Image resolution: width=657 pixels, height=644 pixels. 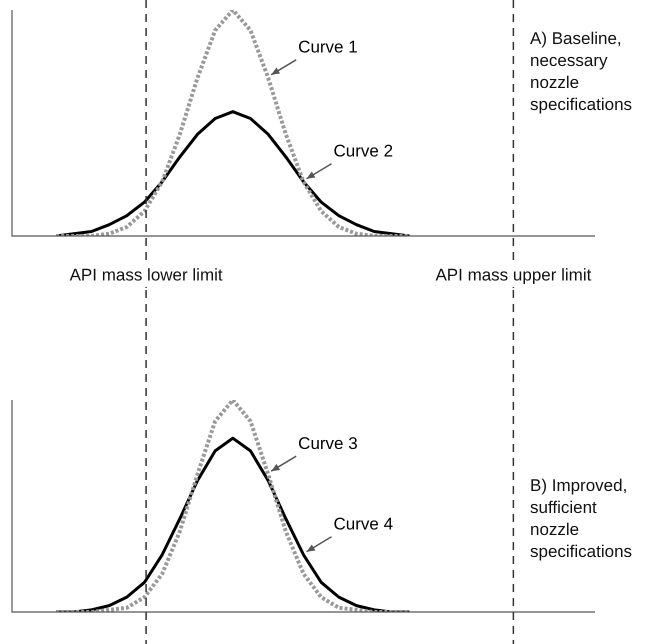 I want to click on text: API mass upper limit, so click(x=513, y=275).